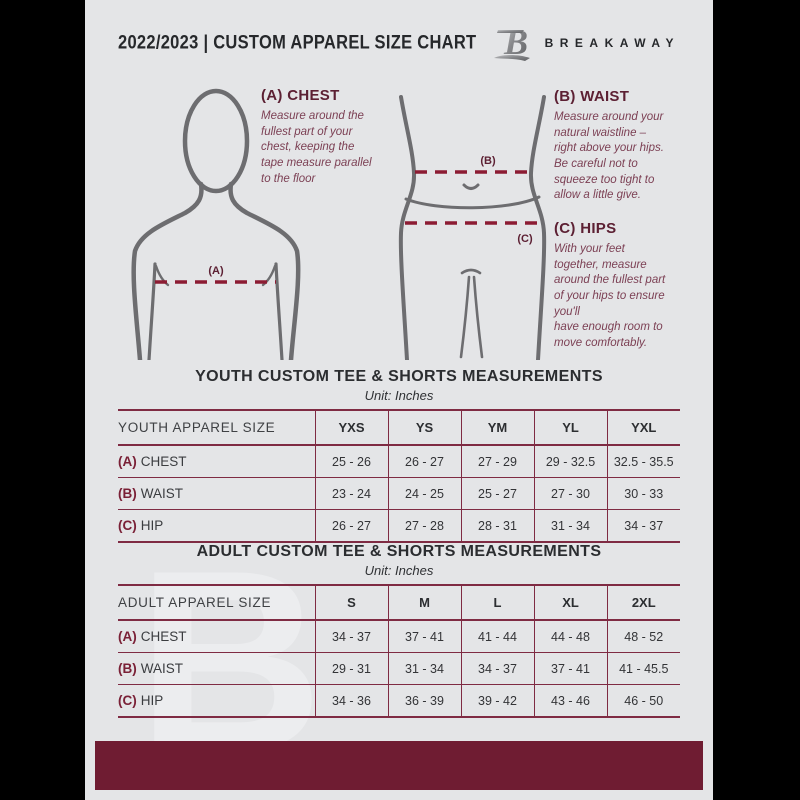  I want to click on size-cell: 36 - 39, so click(424, 700).